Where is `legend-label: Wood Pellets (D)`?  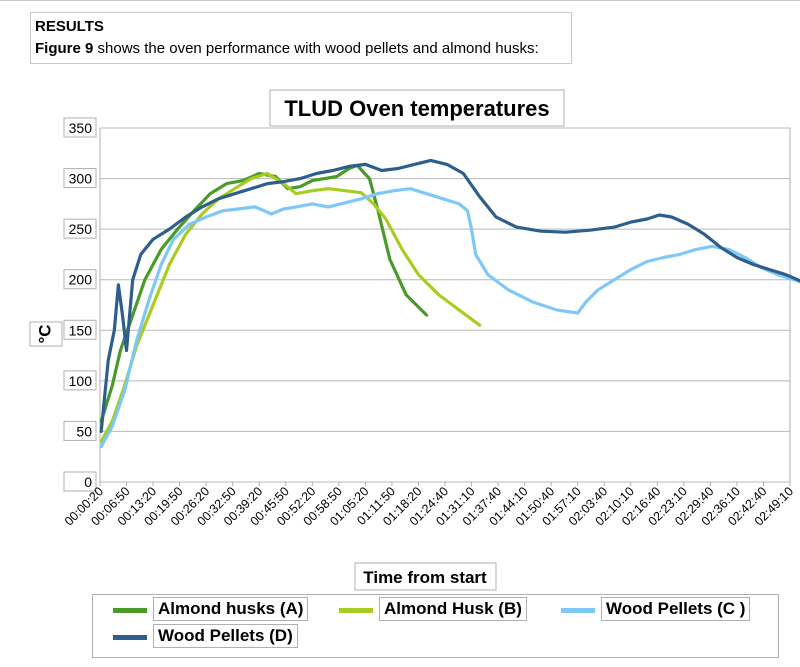 legend-label: Wood Pellets (D) is located at coordinates (225, 636).